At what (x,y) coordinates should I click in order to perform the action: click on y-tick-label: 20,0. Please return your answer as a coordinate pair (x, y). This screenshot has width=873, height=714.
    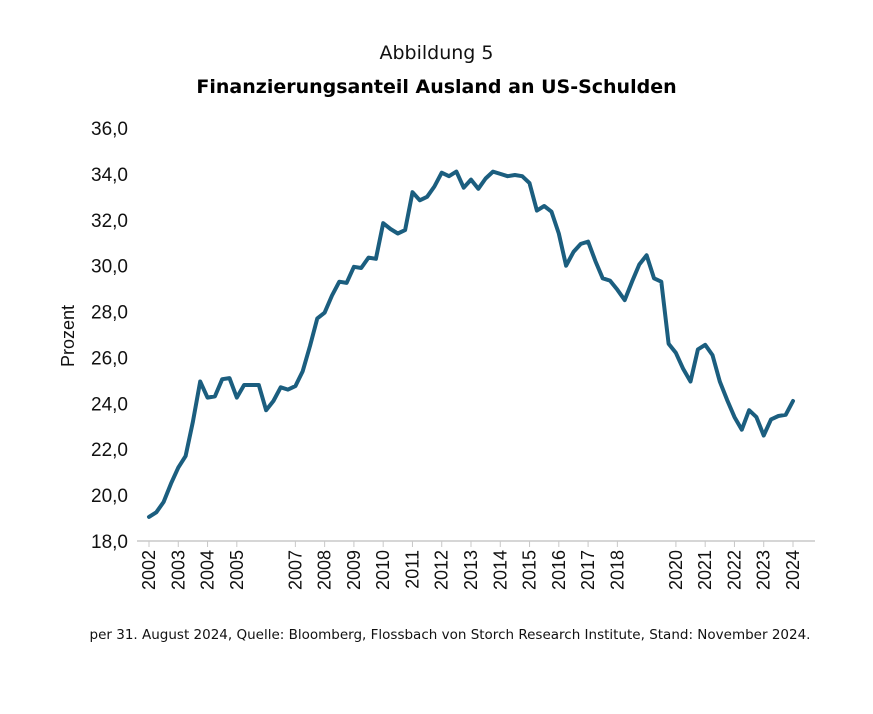
    Looking at the image, I should click on (109, 496).